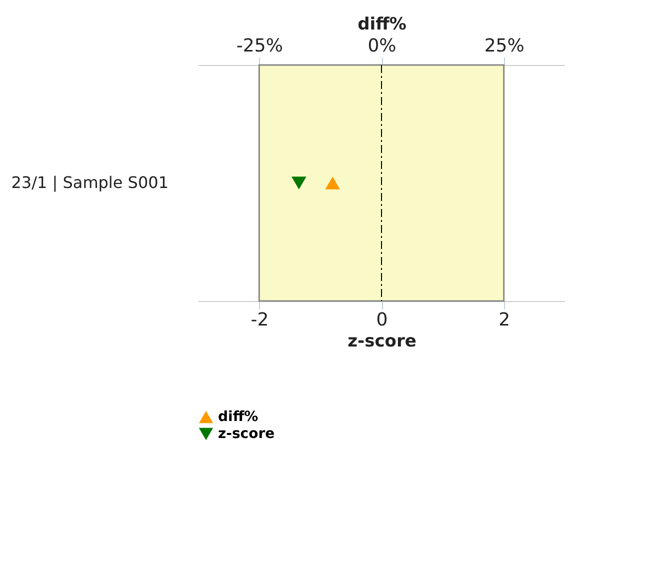 This screenshot has height=579, width=664. I want to click on x2-tick-label: 0%, so click(382, 46).